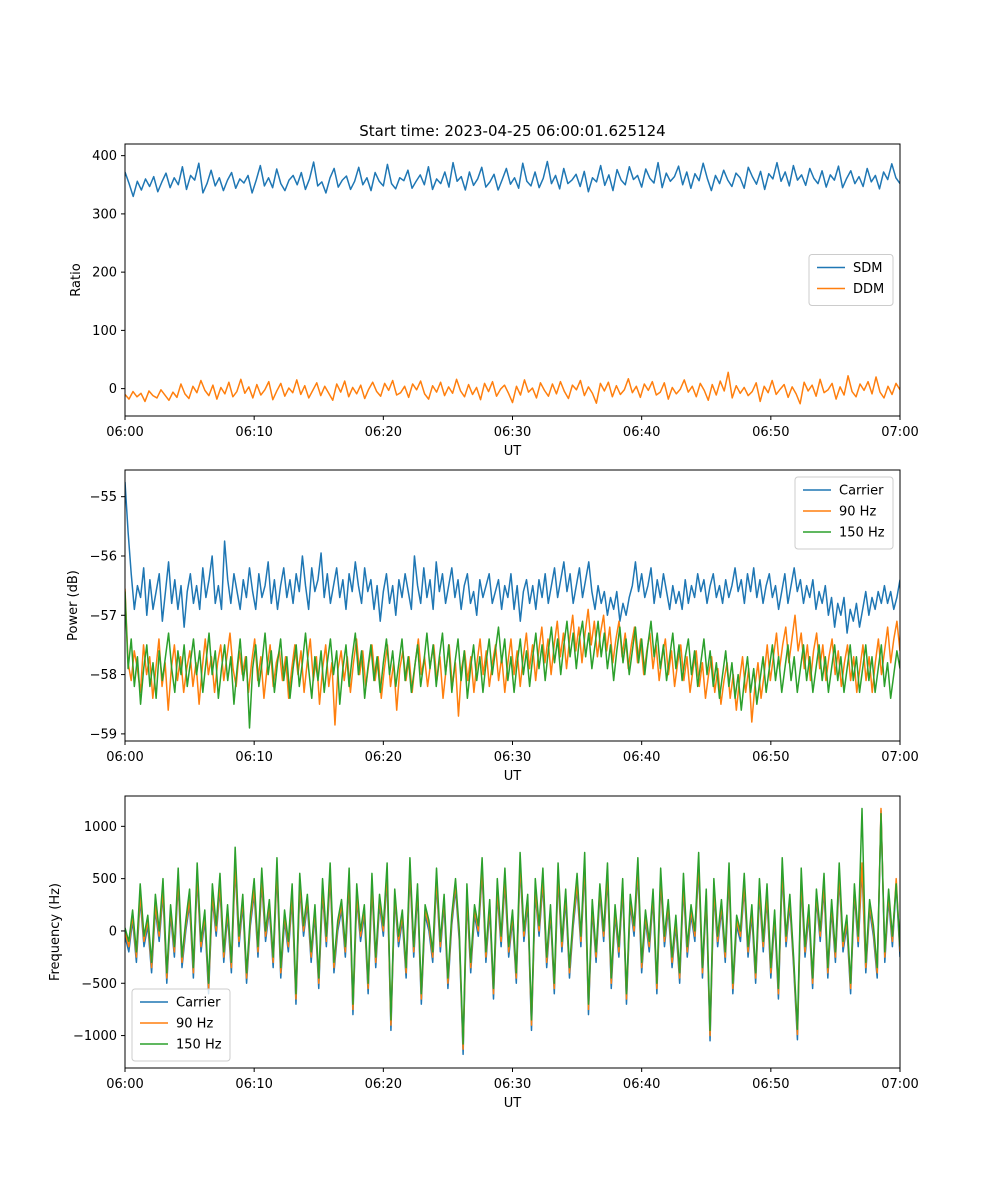  I want to click on y-tick-label: −57, so click(103, 616).